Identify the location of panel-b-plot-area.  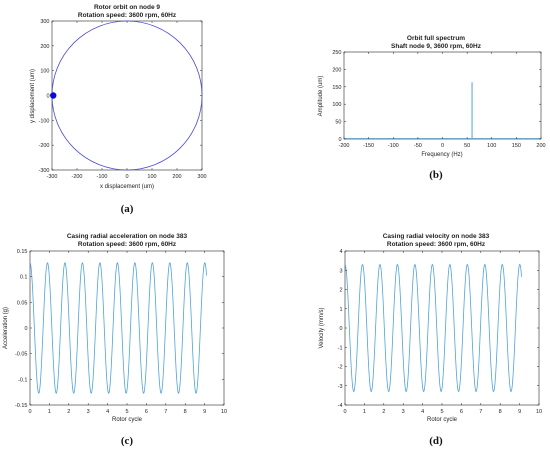
(442, 95).